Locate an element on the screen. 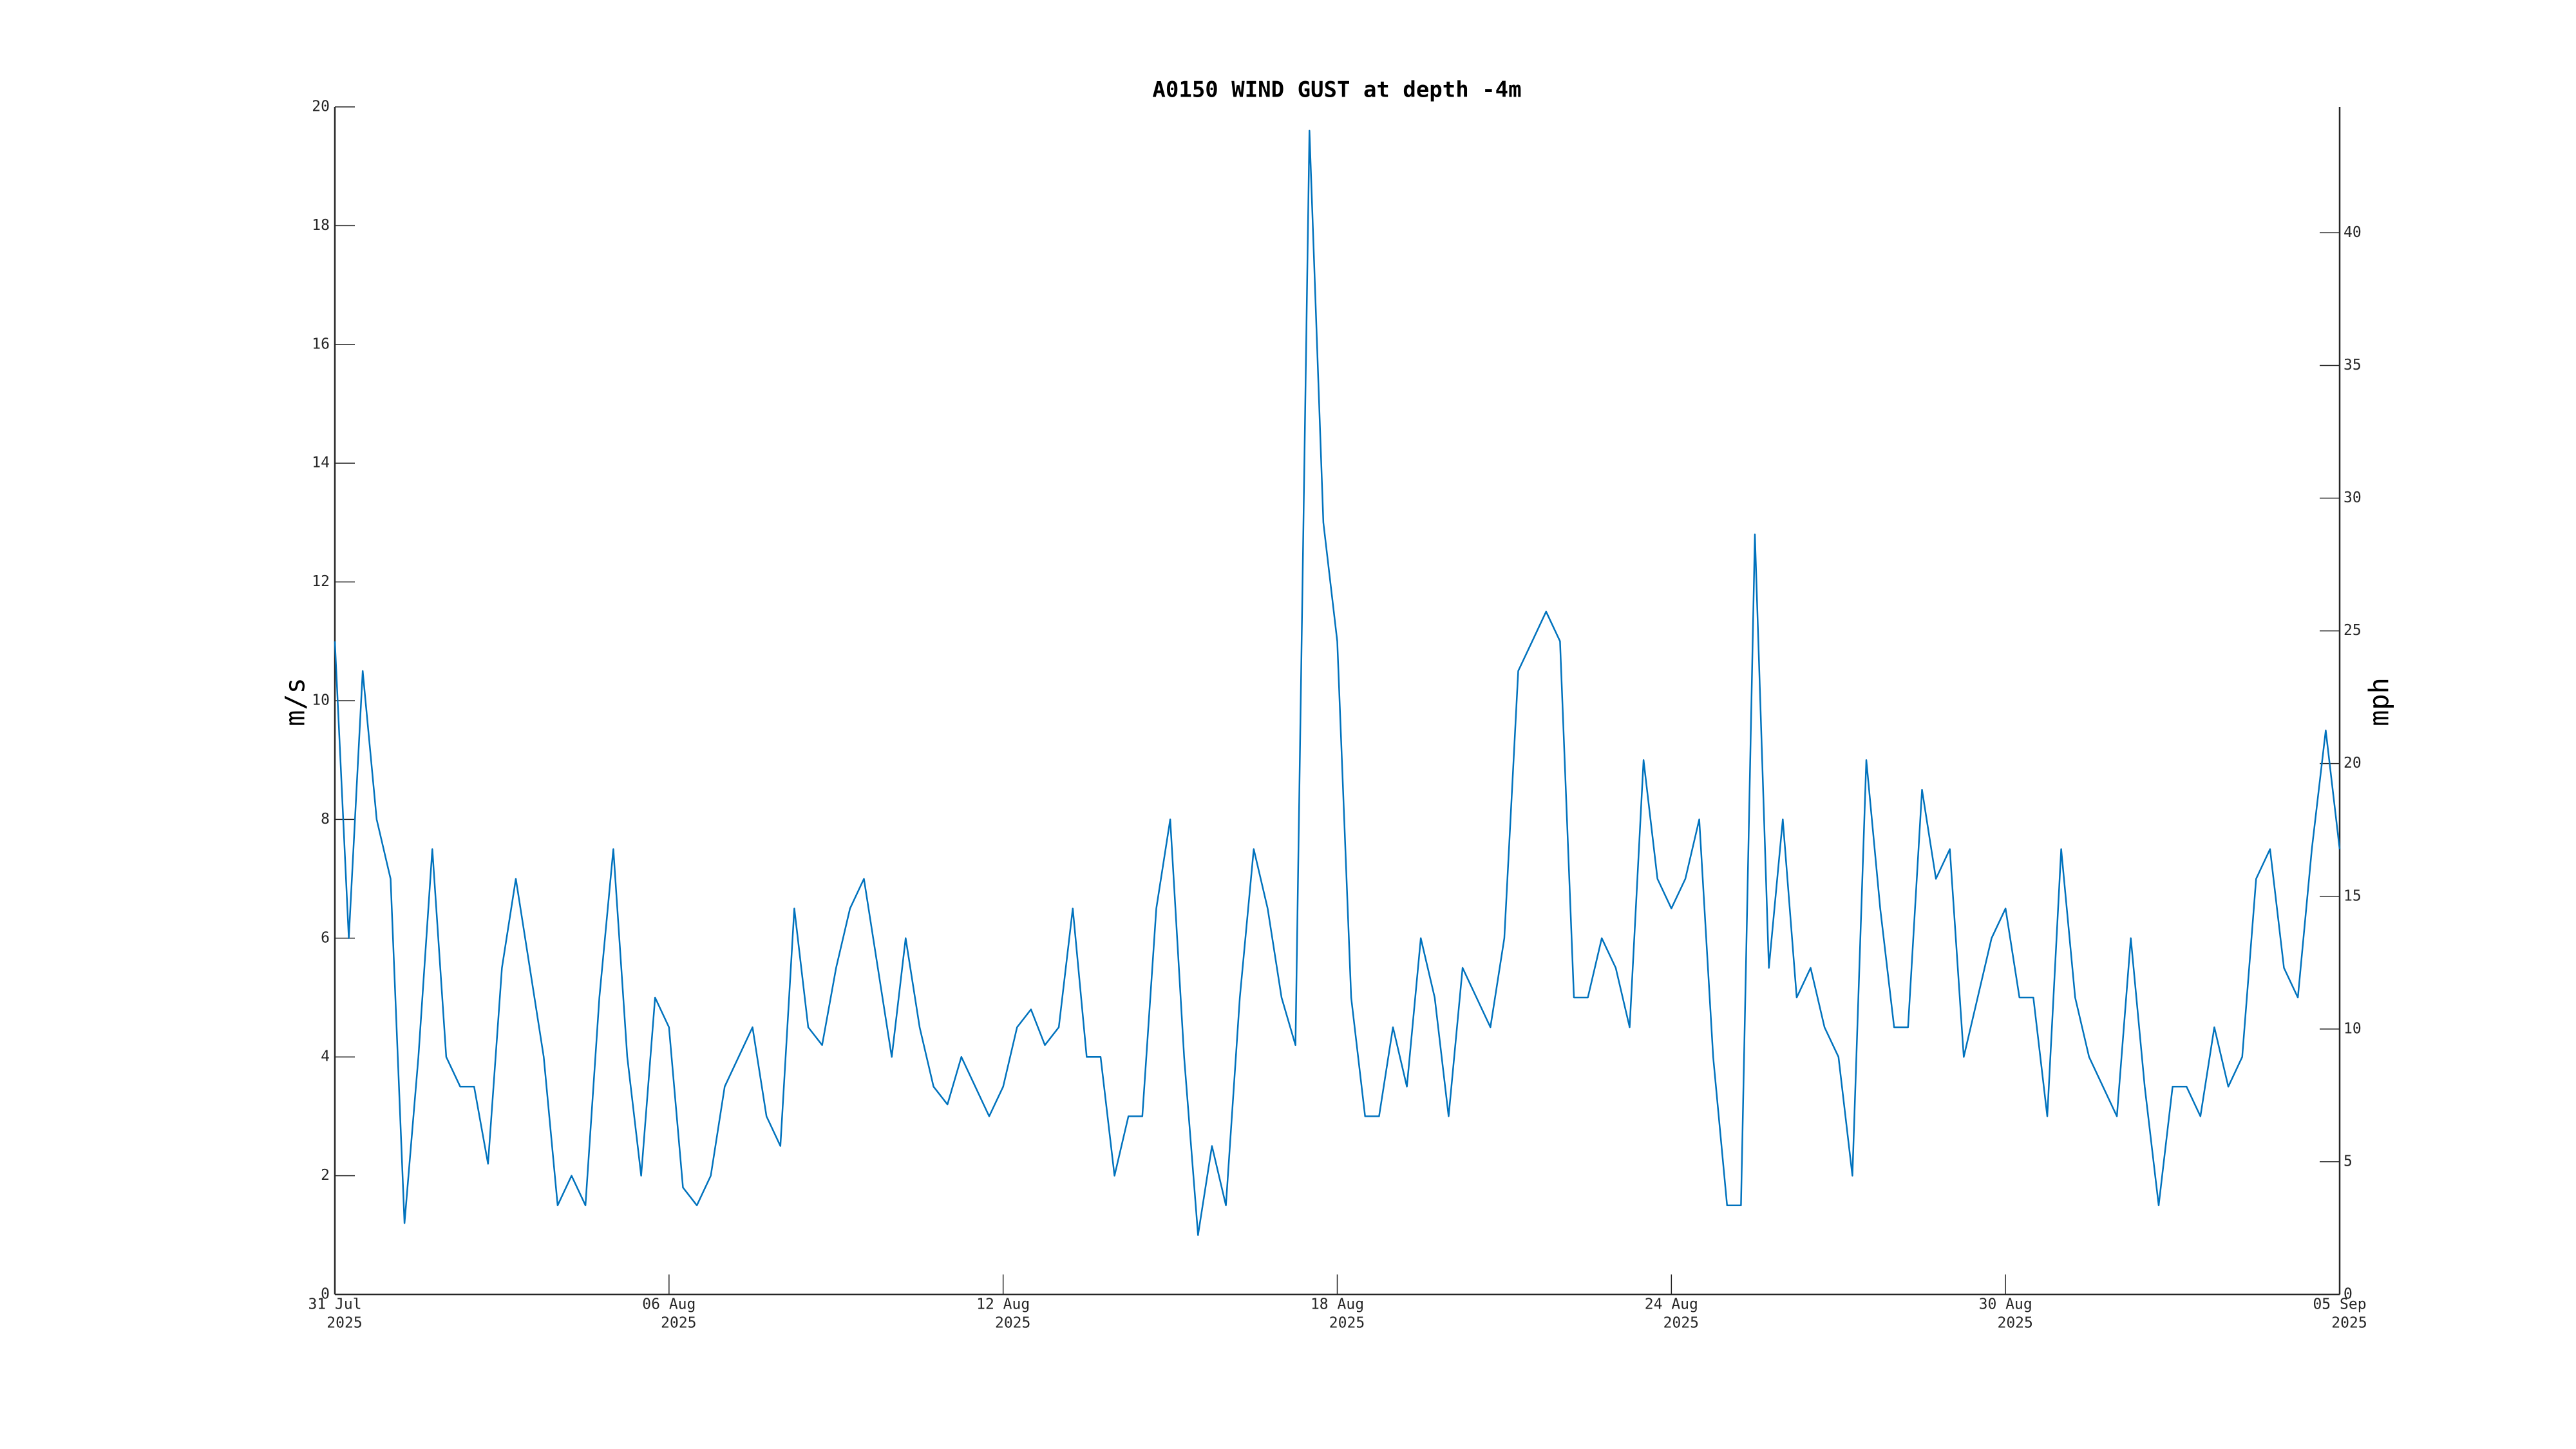 The height and width of the screenshot is (1449, 2576). y-tick-label: 4 is located at coordinates (326, 1057).